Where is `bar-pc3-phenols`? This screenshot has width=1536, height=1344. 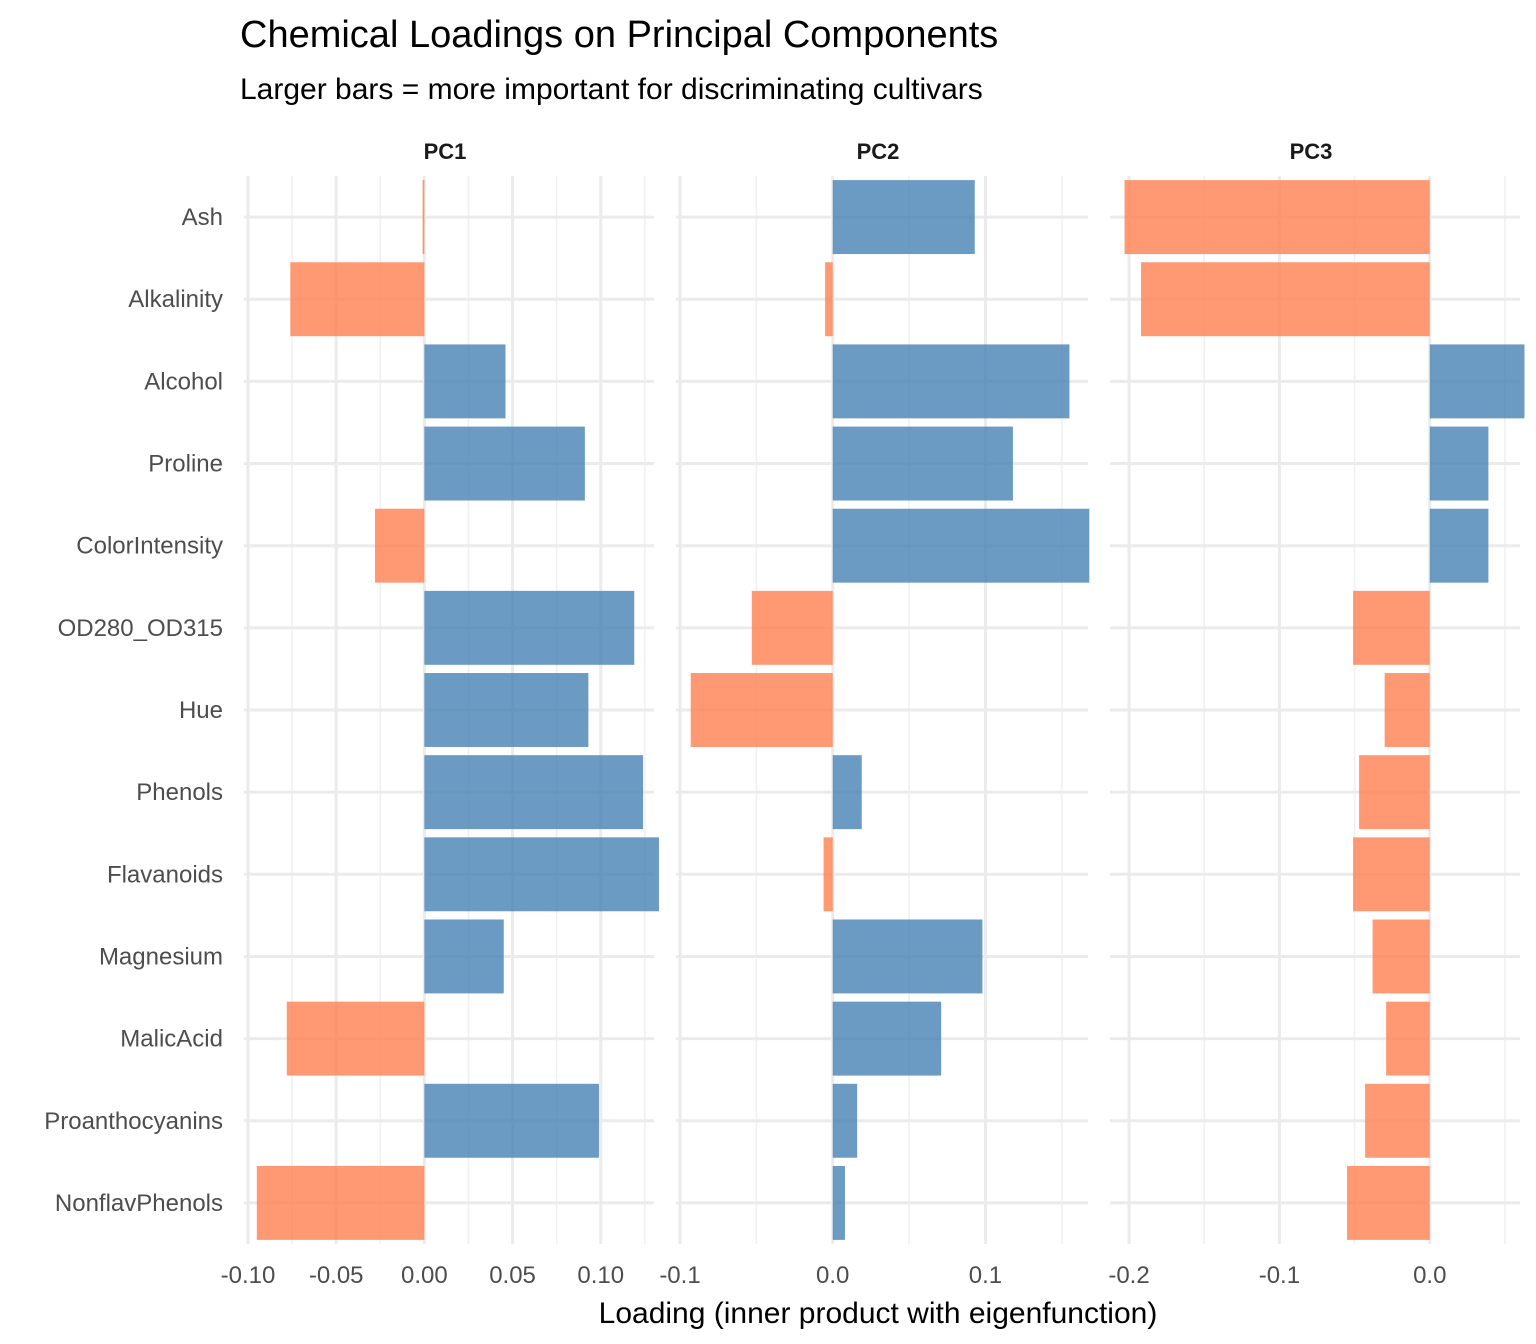
bar-pc3-phenols is located at coordinates (1394, 792).